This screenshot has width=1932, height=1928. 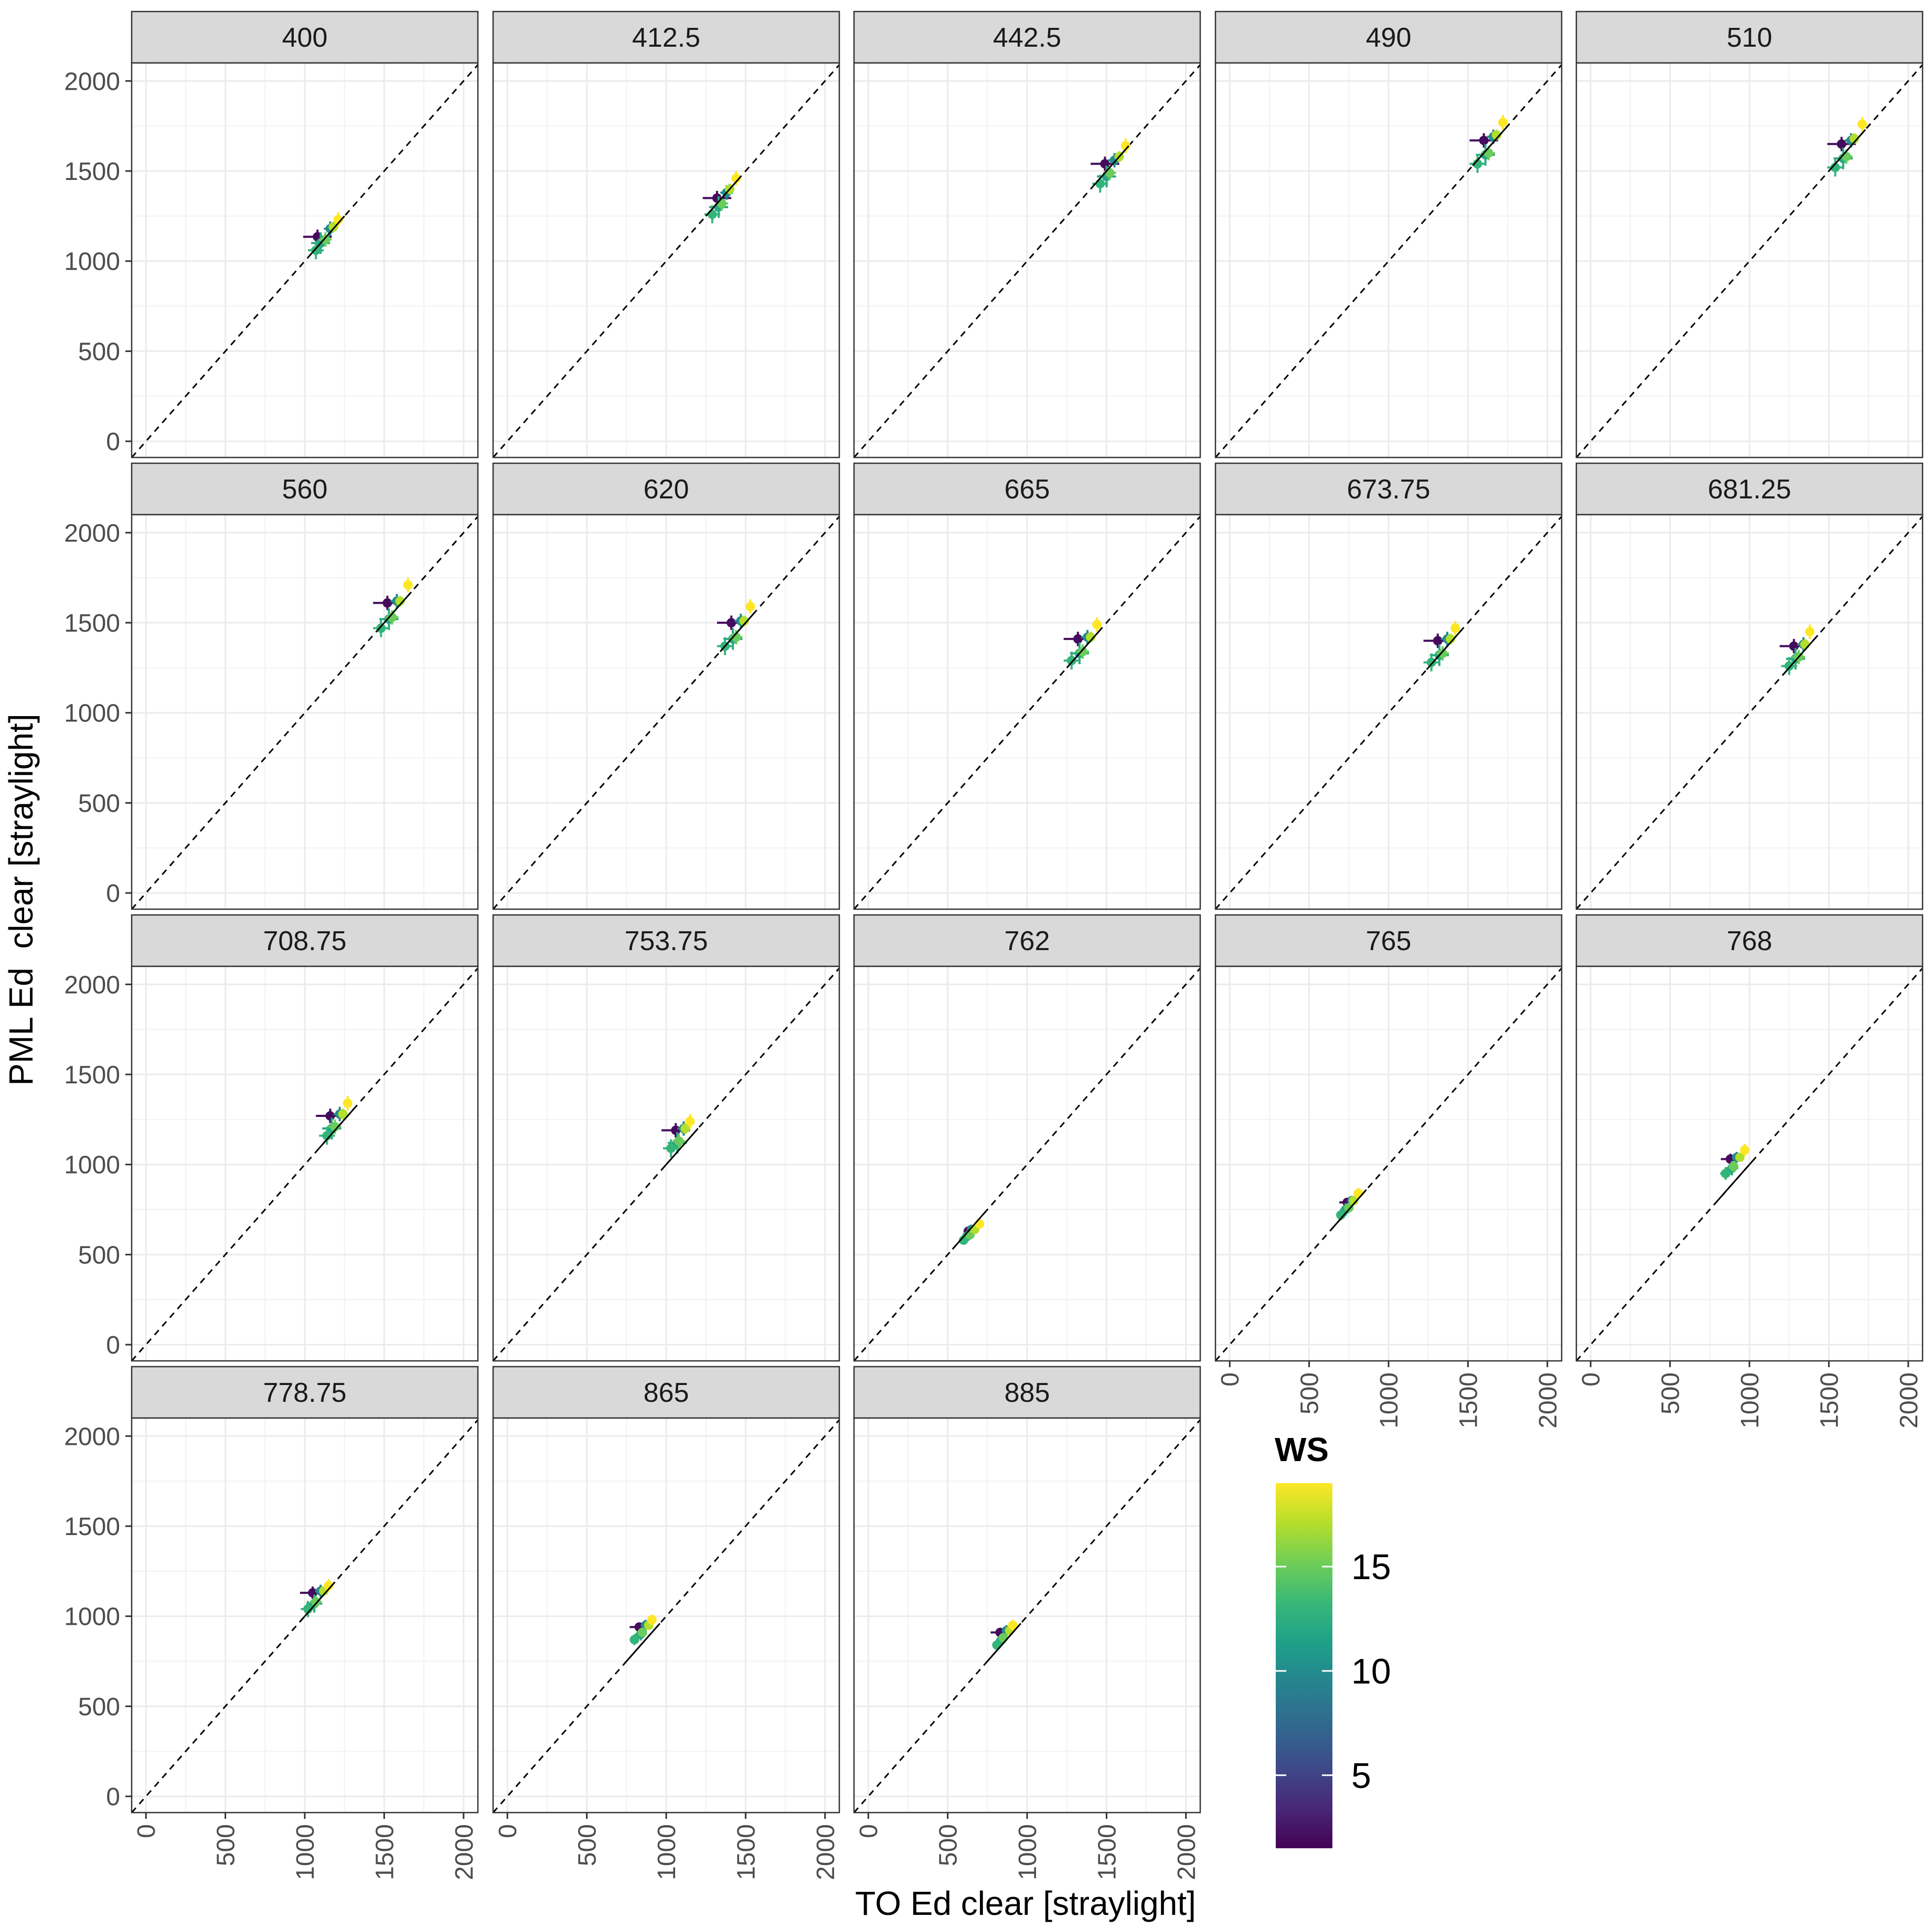 What do you see at coordinates (305, 38) in the screenshot?
I see `facet-strip-label: 400` at bounding box center [305, 38].